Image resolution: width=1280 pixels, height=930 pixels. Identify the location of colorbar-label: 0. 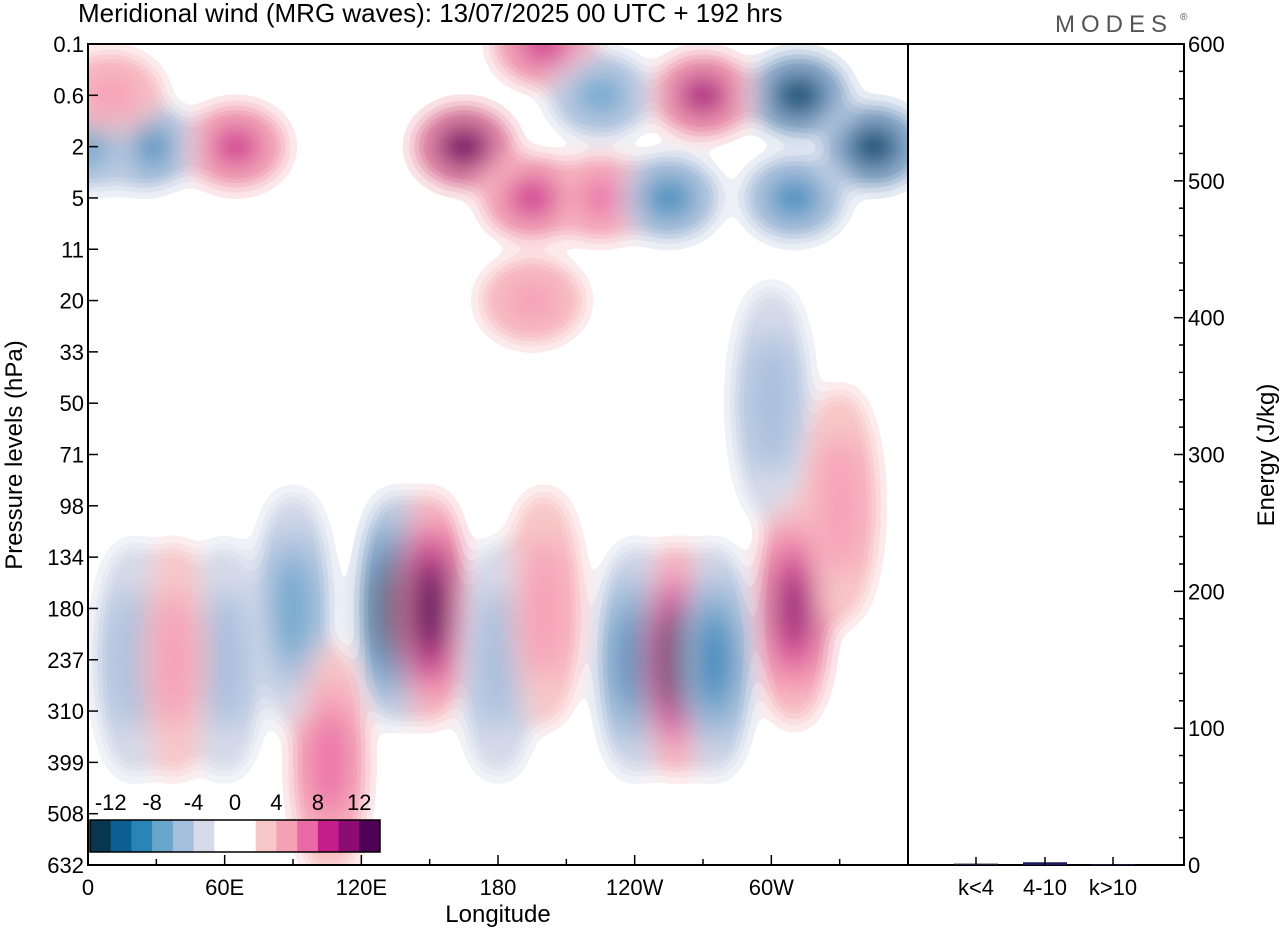
(235, 802).